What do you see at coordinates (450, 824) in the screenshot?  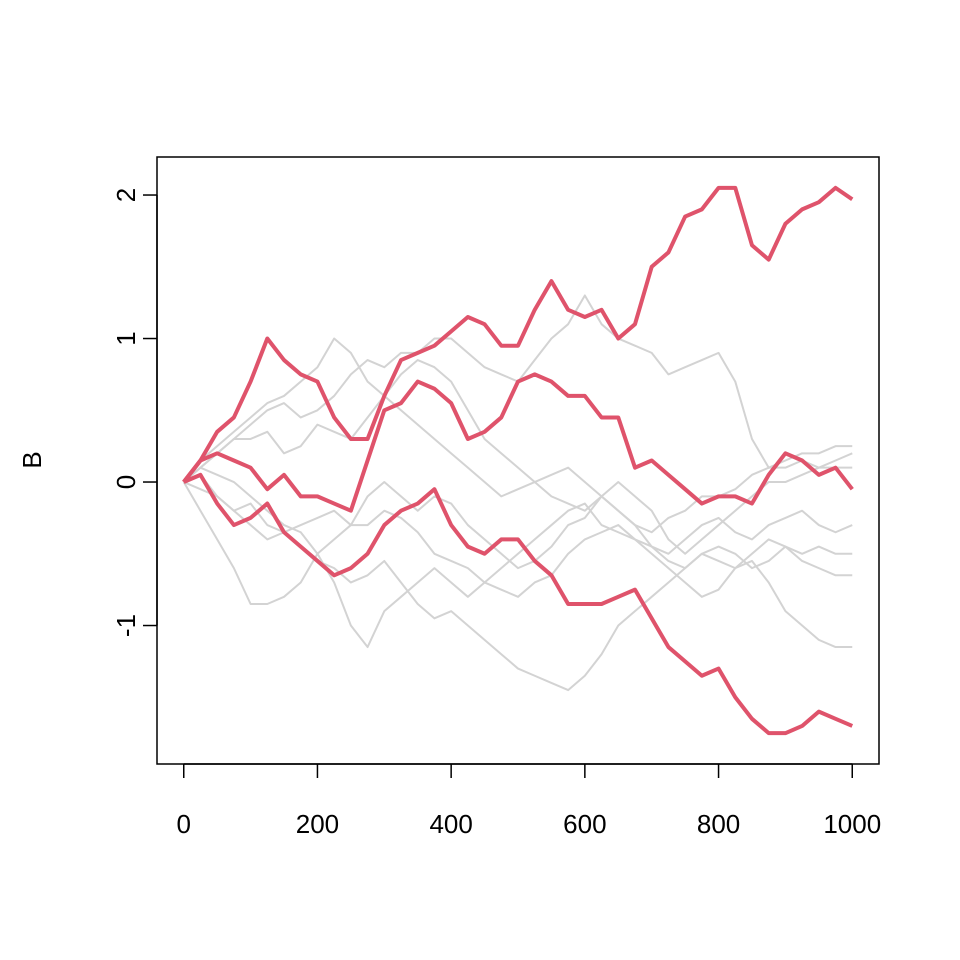 I see `x-tick-label: 400` at bounding box center [450, 824].